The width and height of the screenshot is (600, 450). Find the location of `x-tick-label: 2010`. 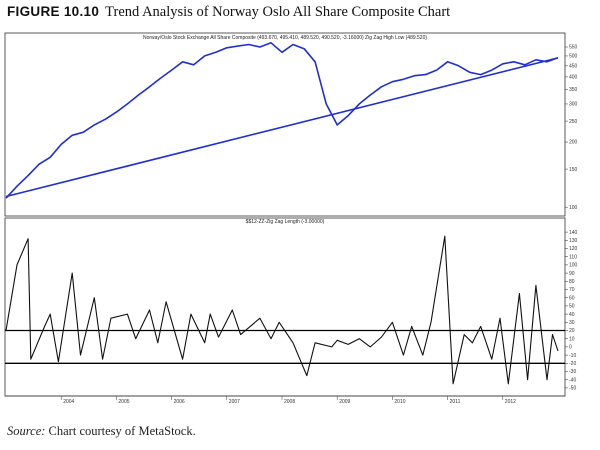

x-tick-label: 2010 is located at coordinates (399, 402).